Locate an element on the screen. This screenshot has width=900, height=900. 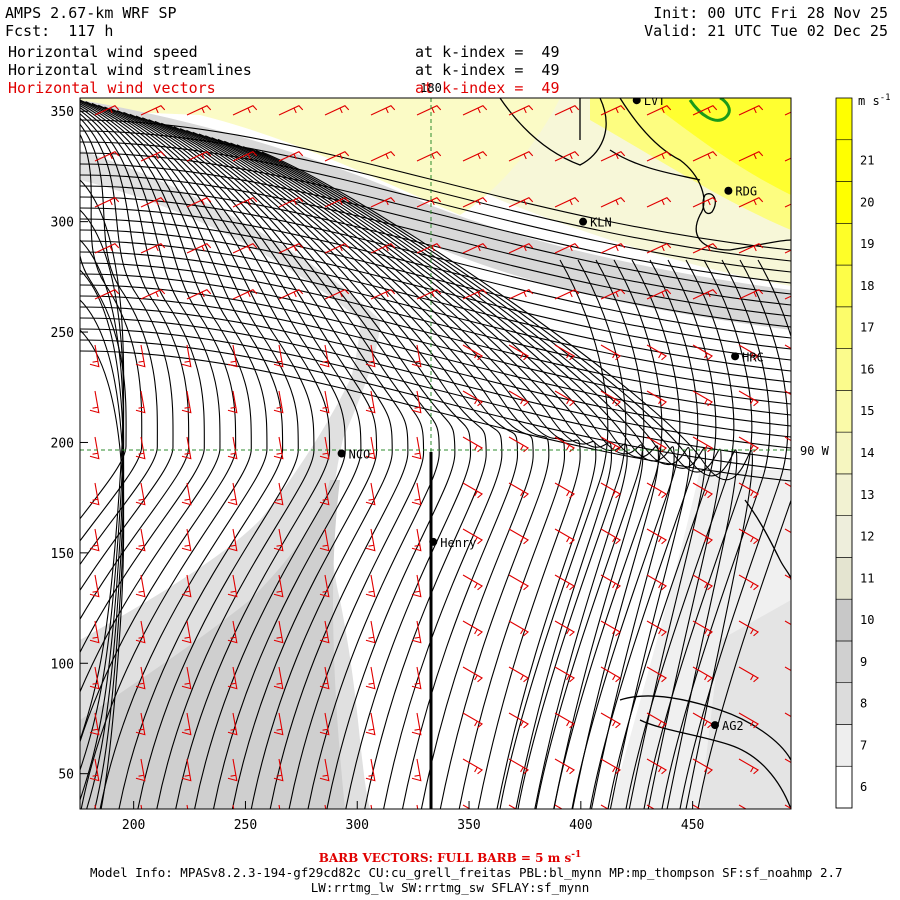
x-tick-label: 400 is located at coordinates (580, 825).